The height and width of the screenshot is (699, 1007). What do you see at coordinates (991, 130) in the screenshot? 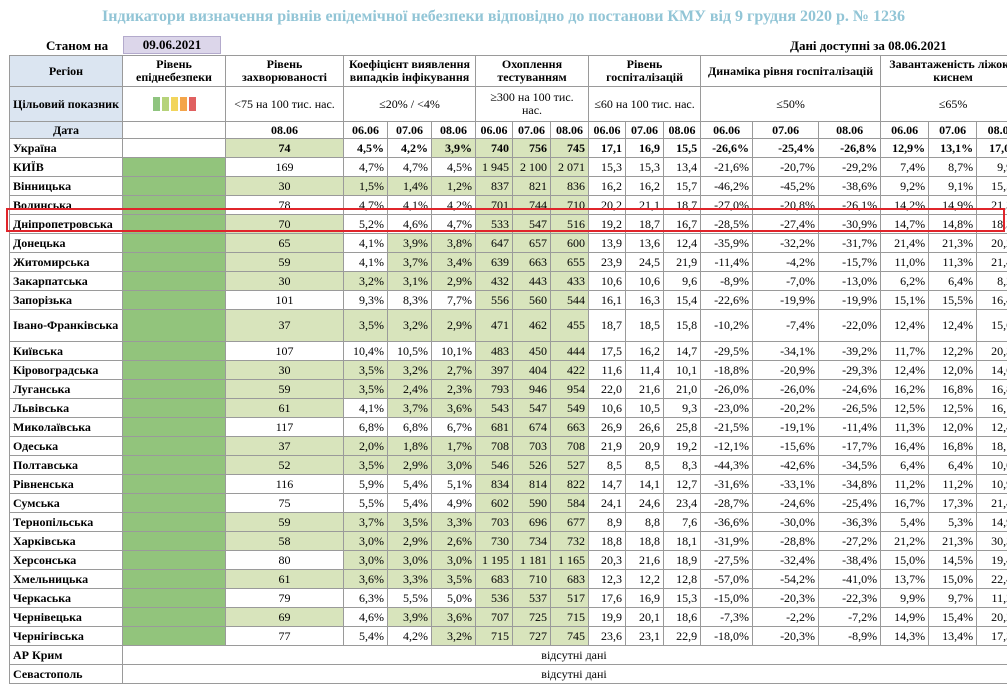
I see `date-oxygen-3: 08.06` at bounding box center [991, 130].